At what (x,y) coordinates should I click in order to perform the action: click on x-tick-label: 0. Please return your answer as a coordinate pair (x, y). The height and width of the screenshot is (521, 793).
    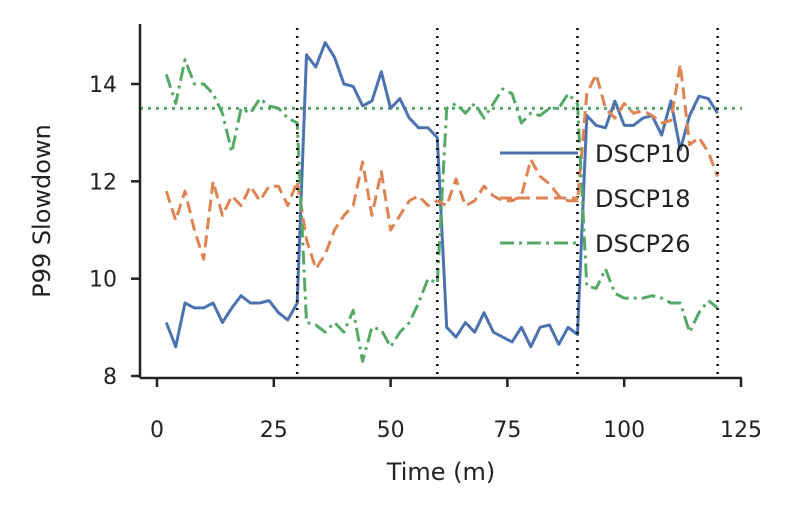
    Looking at the image, I should click on (157, 430).